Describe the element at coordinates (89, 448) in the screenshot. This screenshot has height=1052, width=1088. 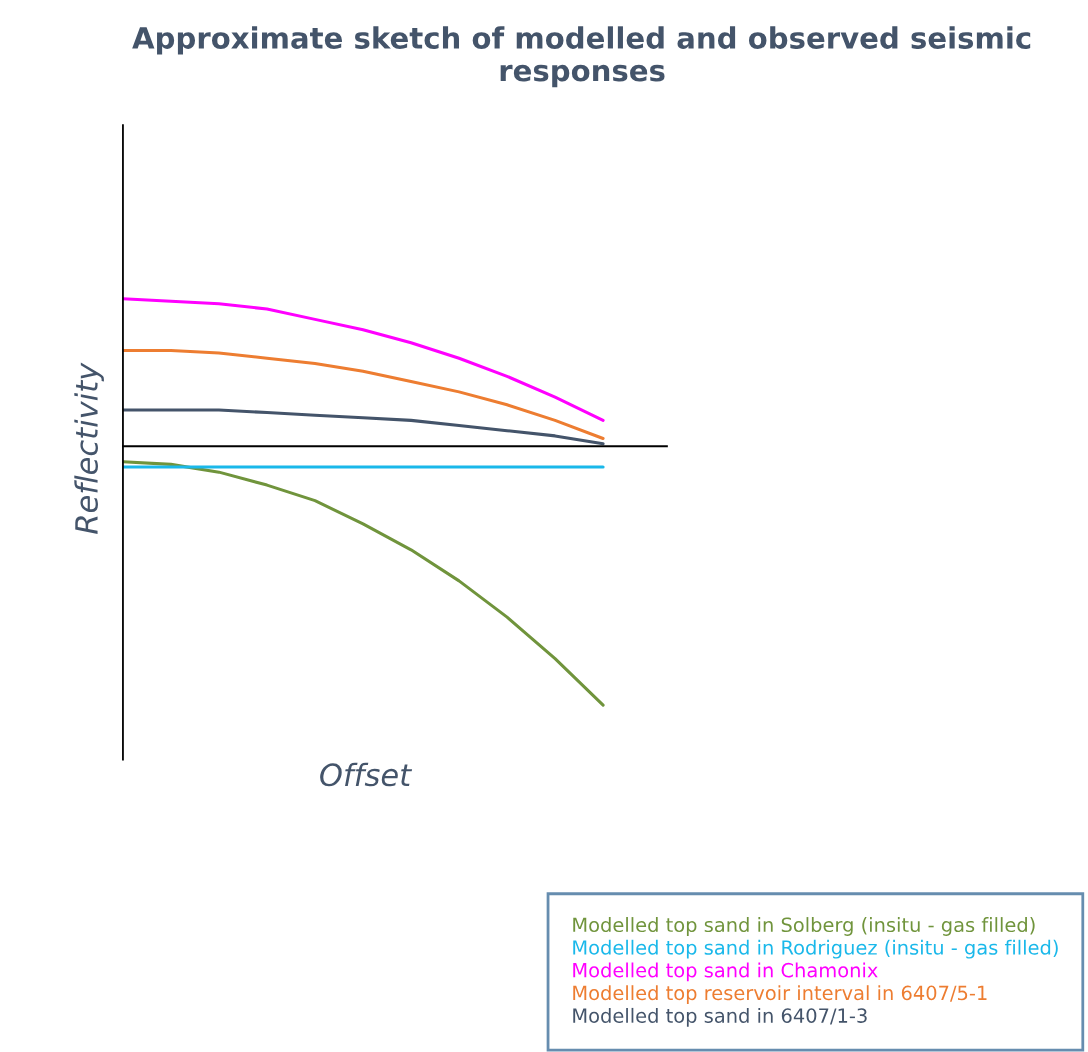
I see `y-axis-title: Reflectivity` at that location.